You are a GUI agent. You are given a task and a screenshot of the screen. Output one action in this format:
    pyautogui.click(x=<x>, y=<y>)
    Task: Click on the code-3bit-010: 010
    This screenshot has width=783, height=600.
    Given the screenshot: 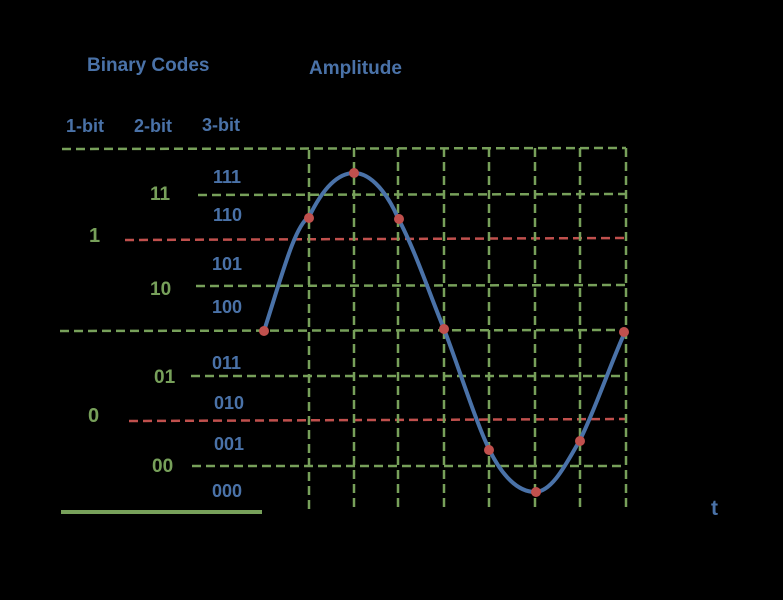 What is the action you would take?
    pyautogui.click(x=229, y=403)
    